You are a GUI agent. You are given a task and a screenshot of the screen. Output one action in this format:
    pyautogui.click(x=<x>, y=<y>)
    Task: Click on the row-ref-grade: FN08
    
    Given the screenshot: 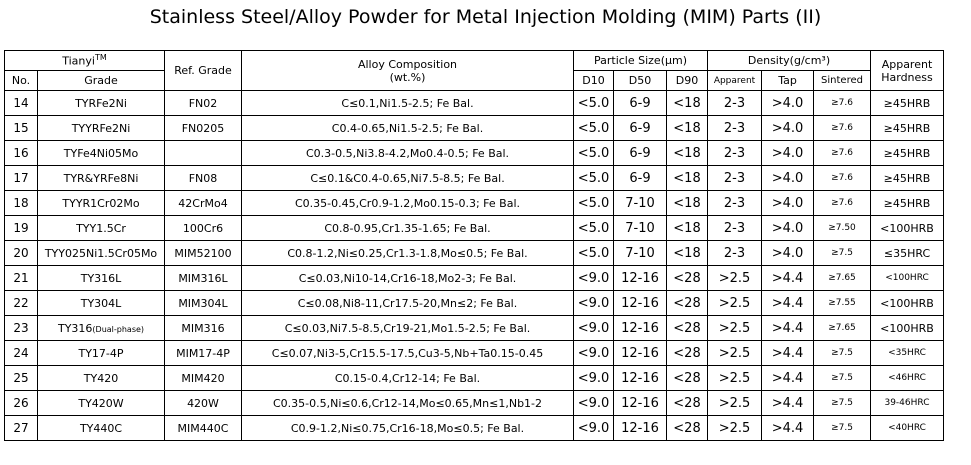 What is the action you would take?
    pyautogui.click(x=203, y=178)
    